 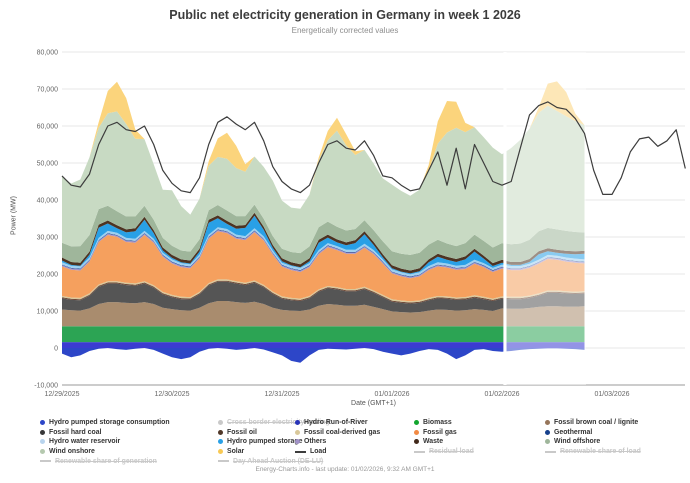 What do you see at coordinates (220, 423) in the screenshot?
I see `cross-border-electricity-trading-dot-icon` at bounding box center [220, 423].